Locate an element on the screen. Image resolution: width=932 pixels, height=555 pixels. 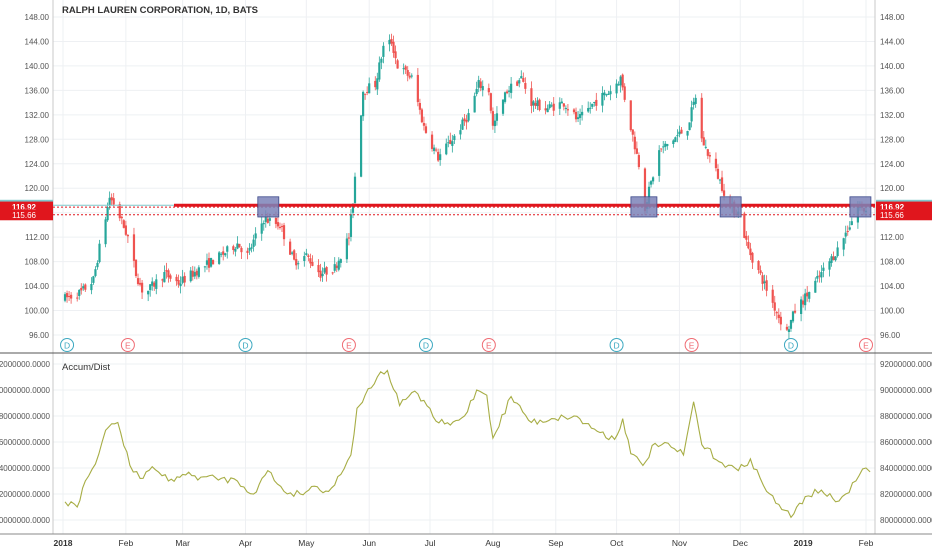
y-tick-label-left: 100.00 is located at coordinates (37, 311).